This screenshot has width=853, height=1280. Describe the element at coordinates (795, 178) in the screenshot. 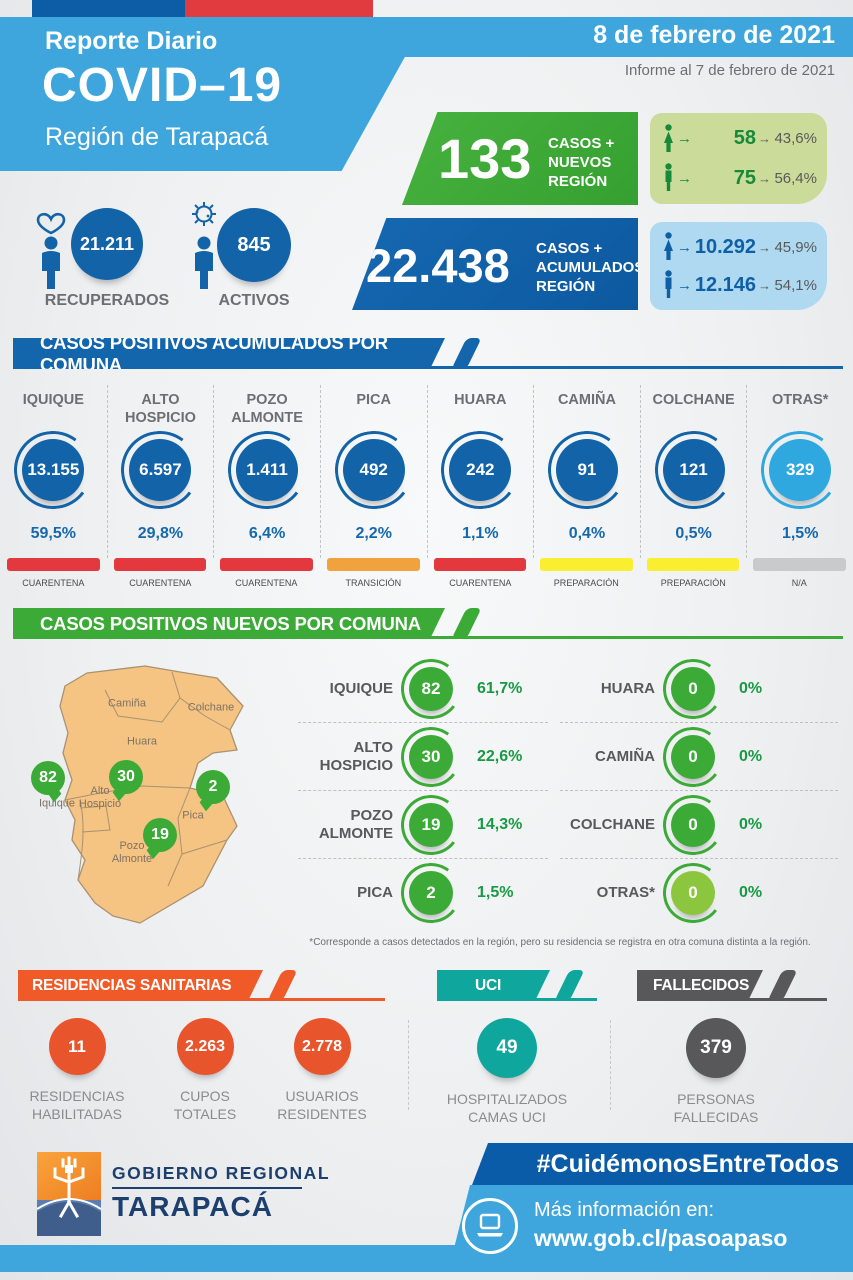

I see `male-pct: 56,4%` at that location.